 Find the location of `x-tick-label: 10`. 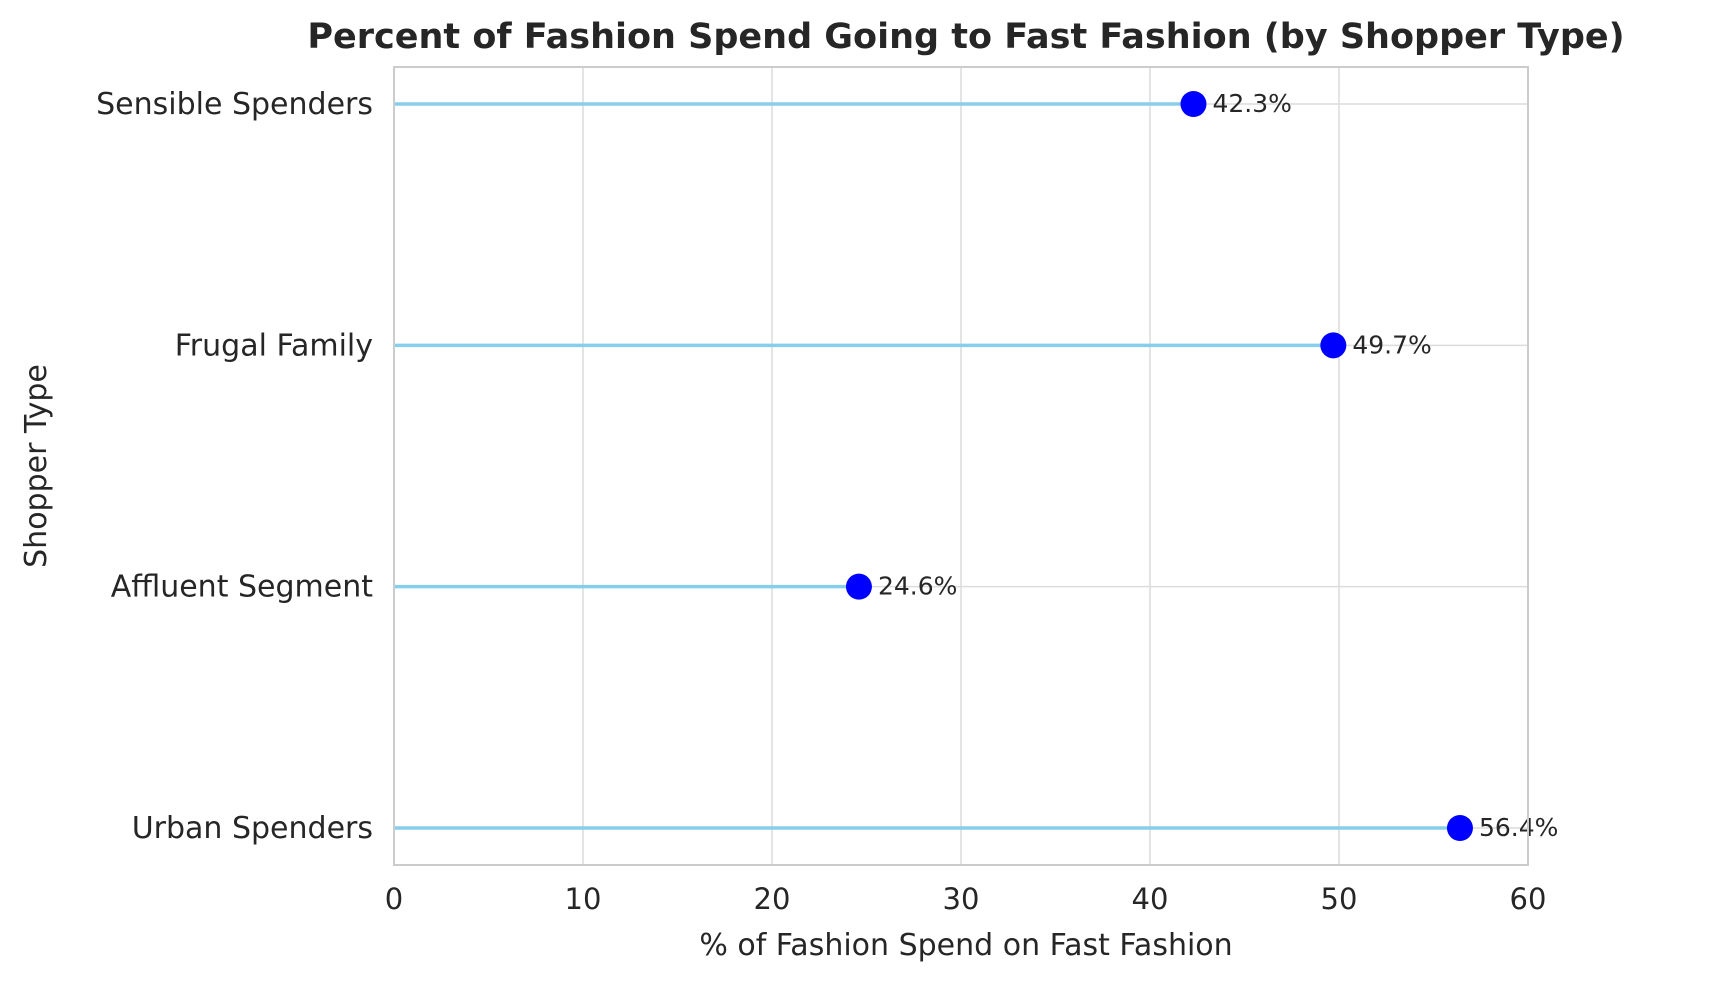

x-tick-label: 10 is located at coordinates (583, 899).